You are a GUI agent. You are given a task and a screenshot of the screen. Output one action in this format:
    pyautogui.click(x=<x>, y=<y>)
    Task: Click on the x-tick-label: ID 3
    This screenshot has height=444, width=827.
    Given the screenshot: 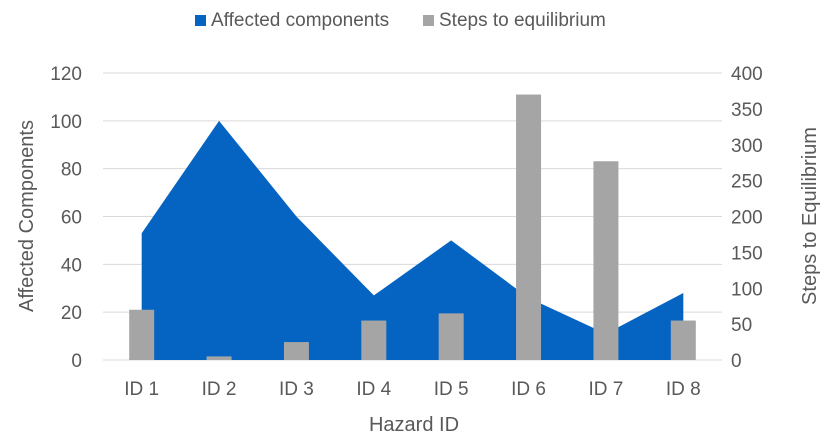 What is the action you would take?
    pyautogui.click(x=296, y=389)
    